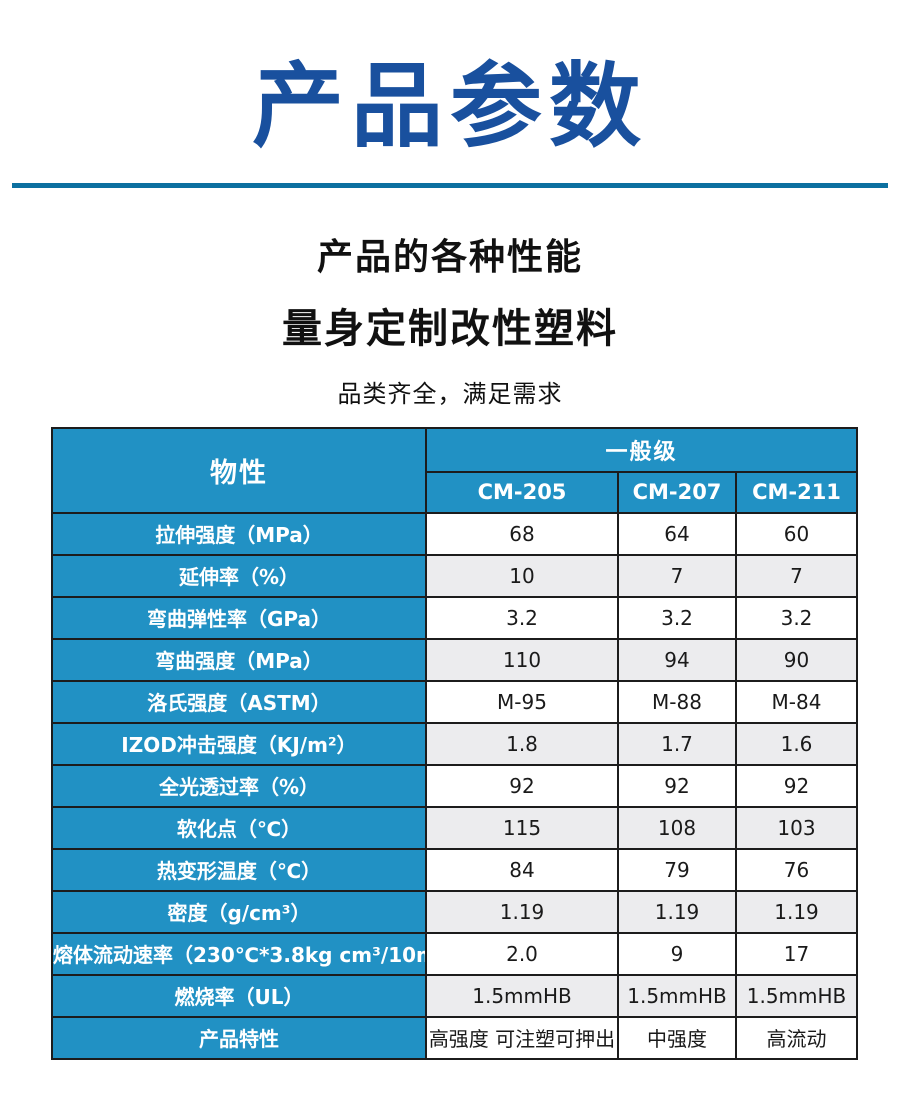  I want to click on value-cell: 64, so click(677, 533).